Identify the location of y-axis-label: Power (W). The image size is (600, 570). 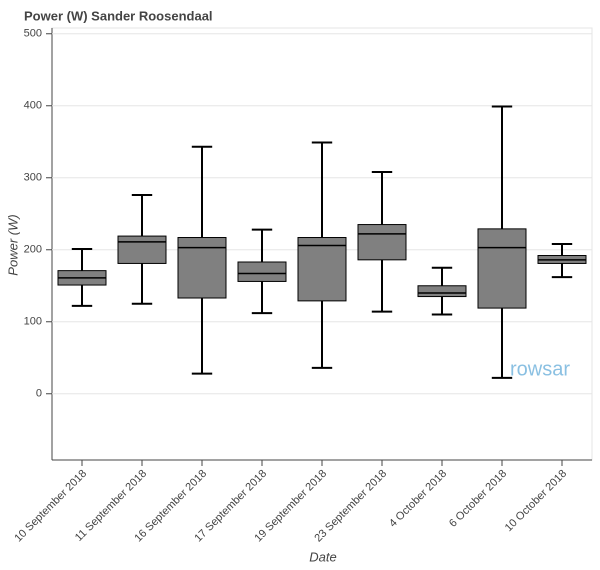
(12, 244).